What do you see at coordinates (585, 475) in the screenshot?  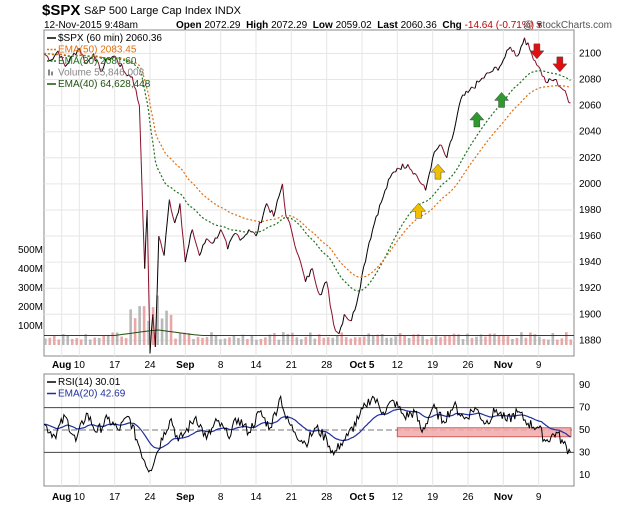 I see `rsi-tick-label: 10` at bounding box center [585, 475].